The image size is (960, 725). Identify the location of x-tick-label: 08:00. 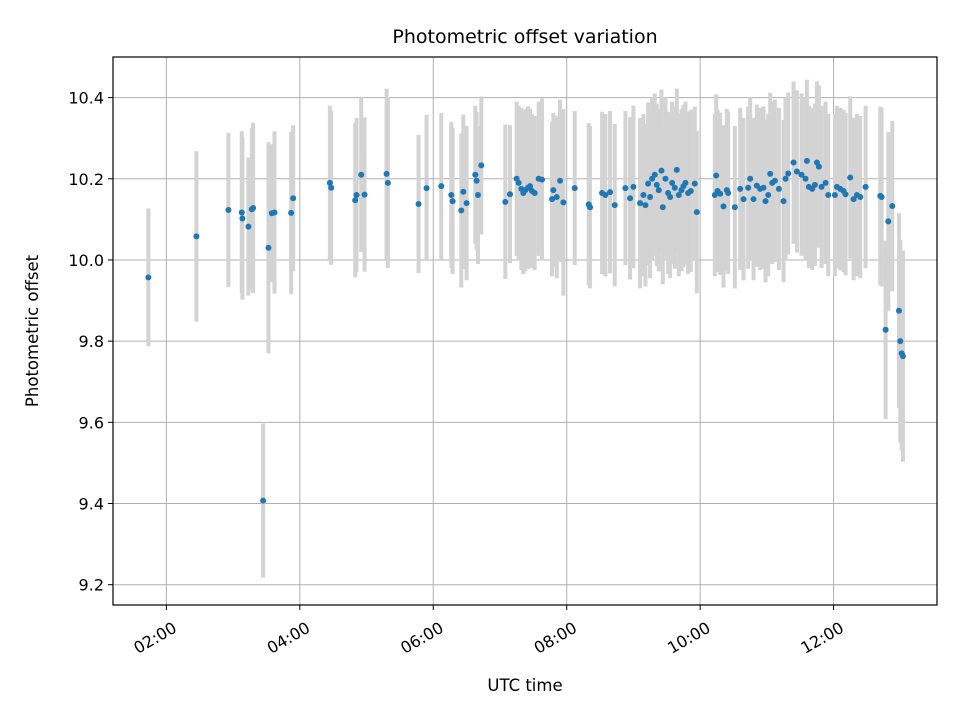
(555, 638).